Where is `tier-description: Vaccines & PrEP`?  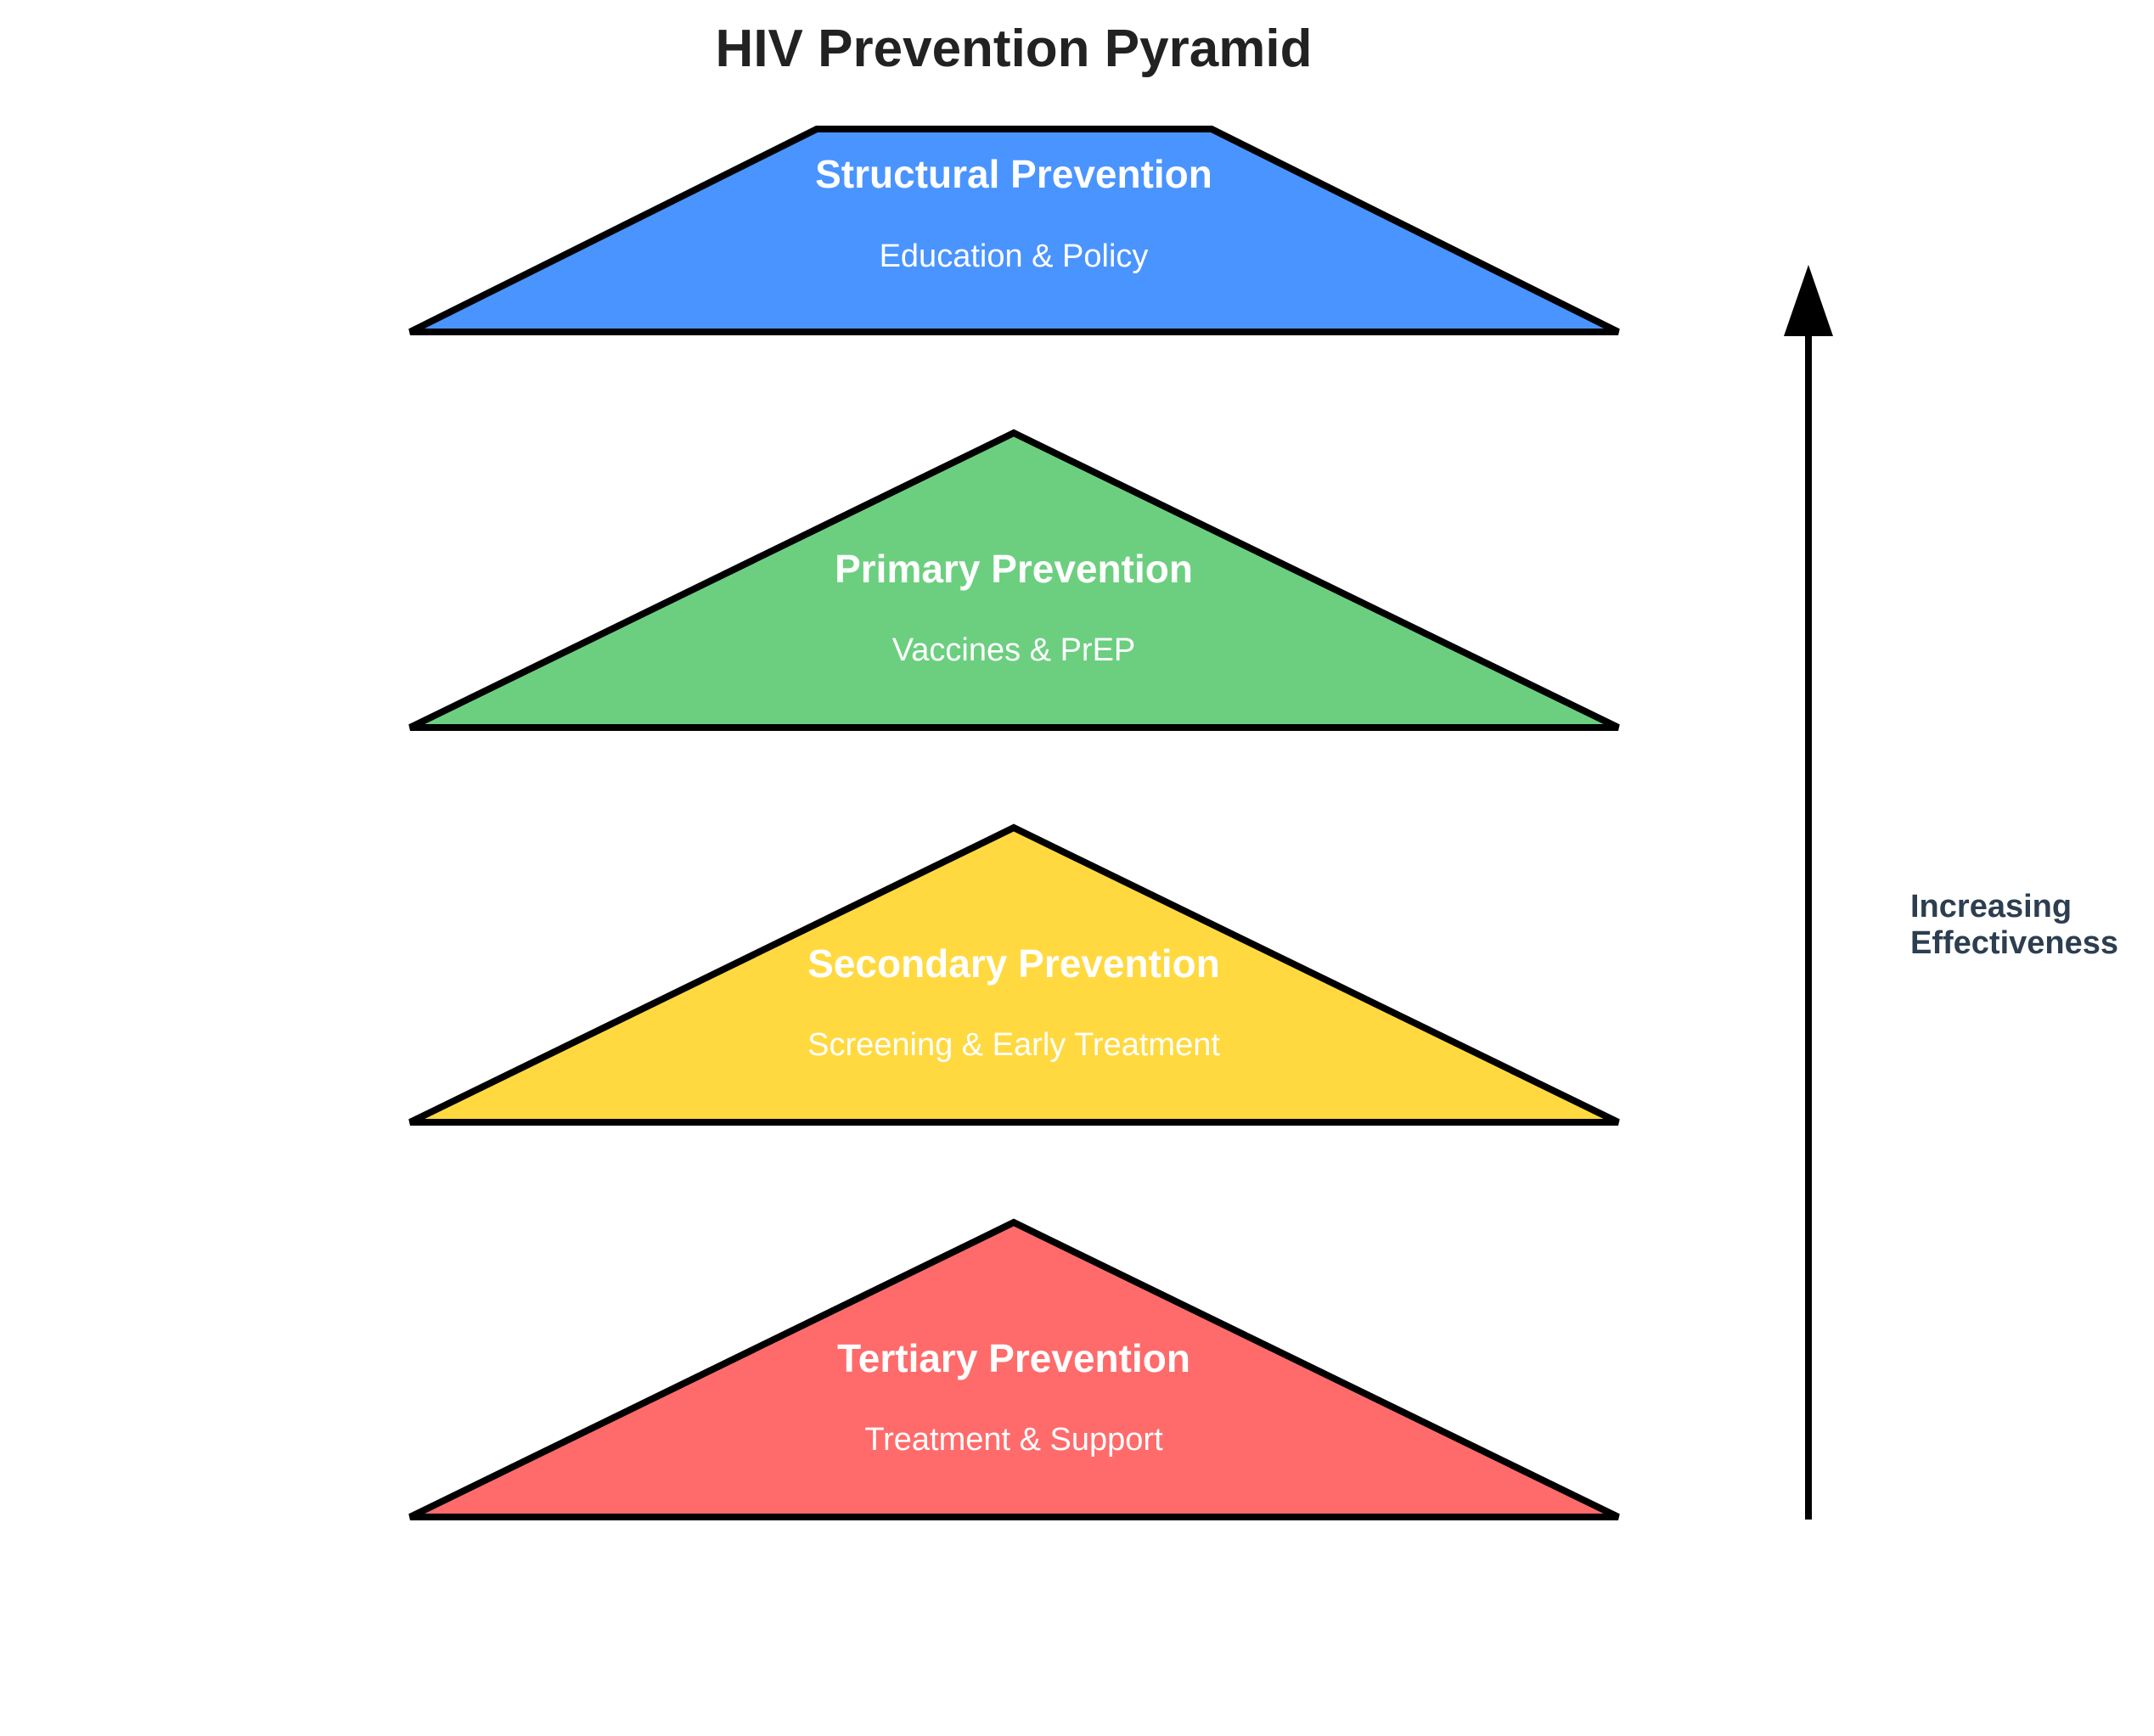
tier-description: Vaccines & PrEP is located at coordinates (1014, 650).